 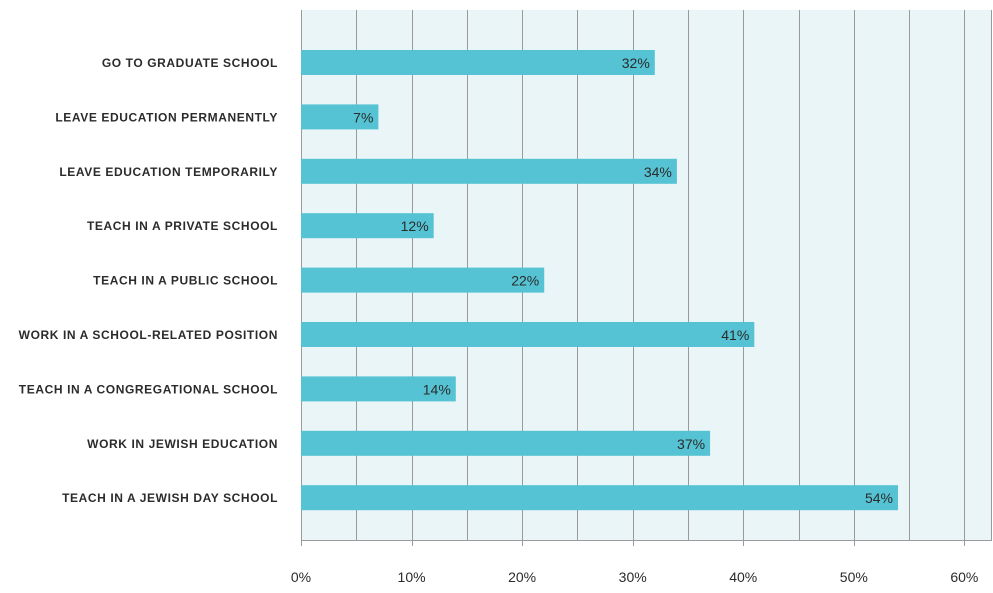 I want to click on data-label: 37%, so click(x=691, y=444).